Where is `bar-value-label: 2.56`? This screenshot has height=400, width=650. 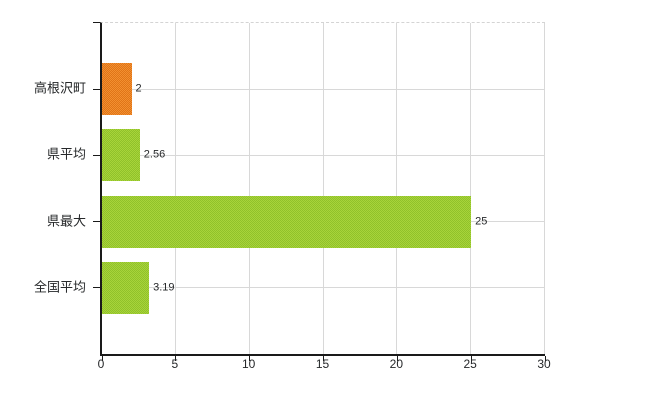
bar-value-label: 2.56 is located at coordinates (154, 154).